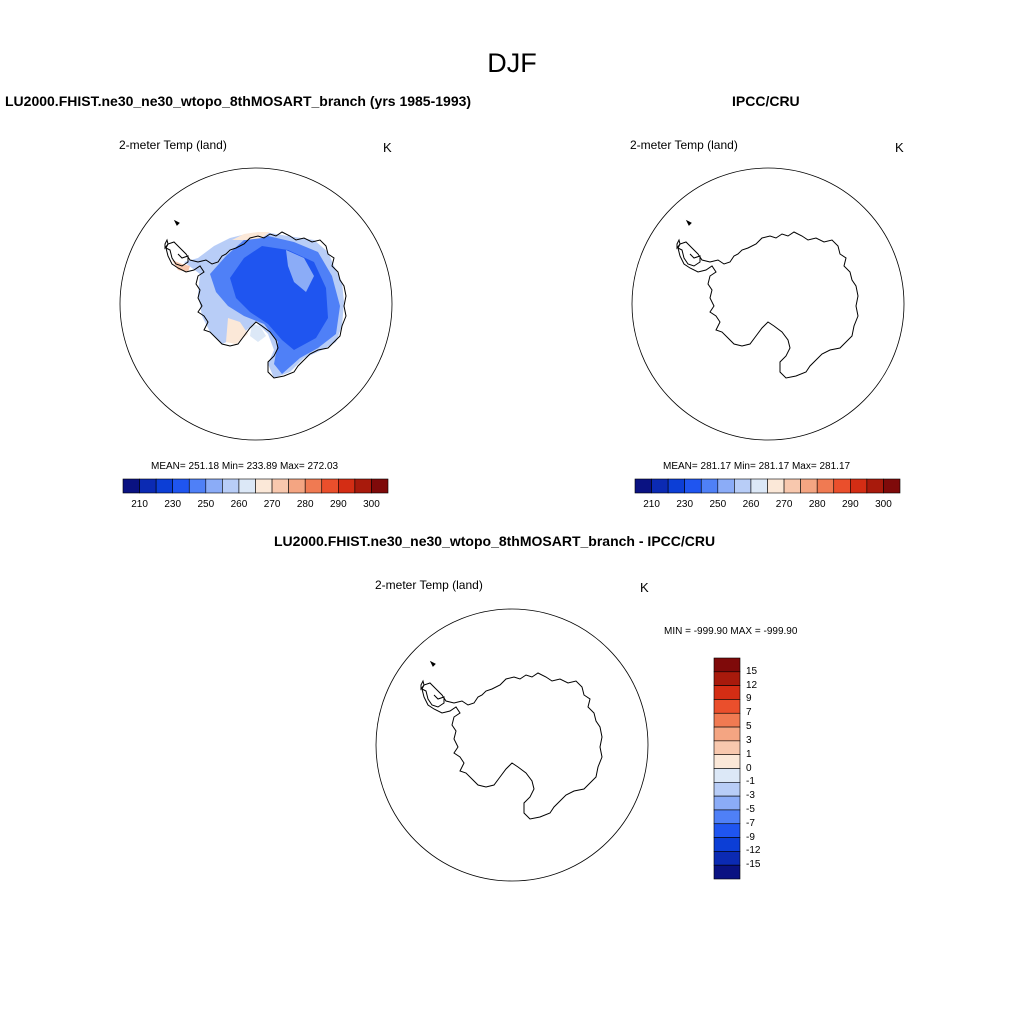 The image size is (1024, 1024). I want to click on panel-1-map, so click(256, 304).